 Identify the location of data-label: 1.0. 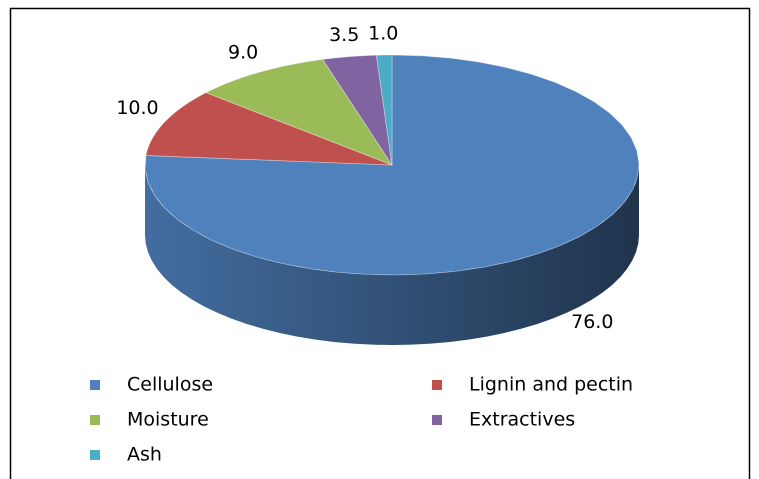
(383, 33).